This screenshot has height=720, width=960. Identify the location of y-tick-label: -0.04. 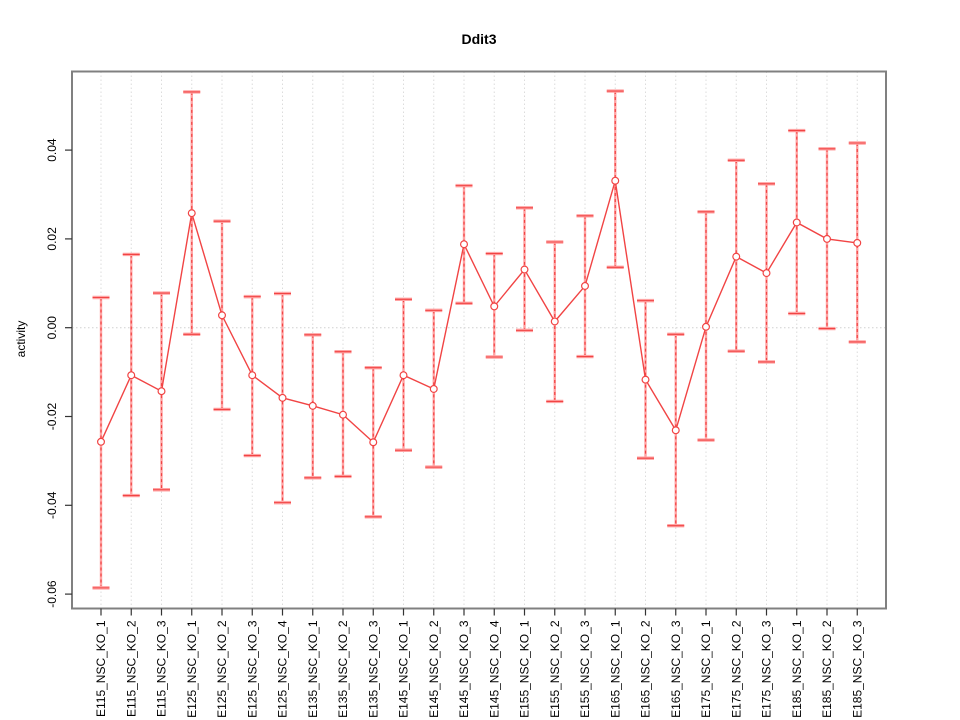
(52, 505).